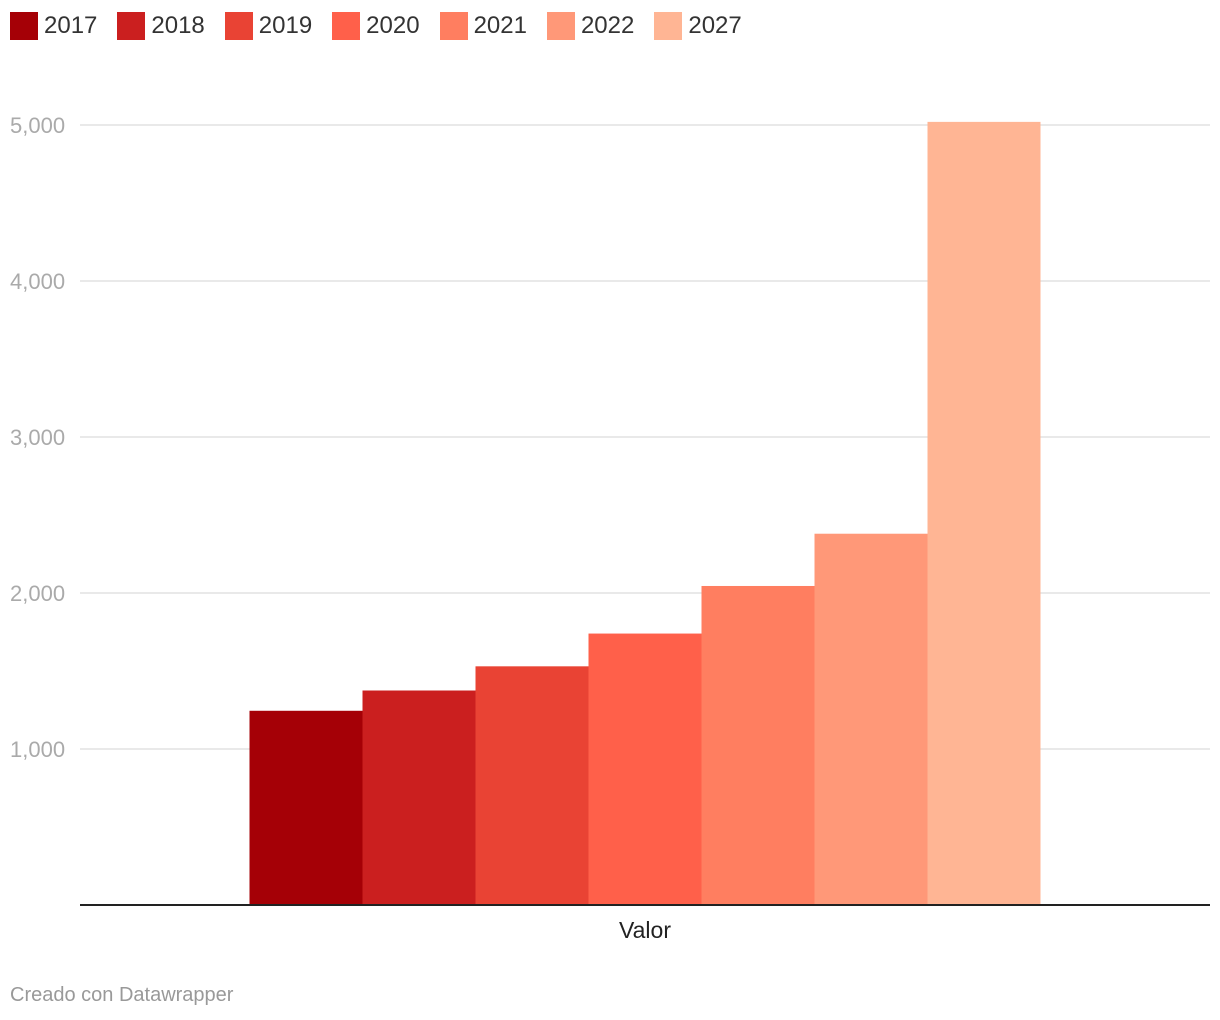  I want to click on legend-item: 2027, so click(707, 26).